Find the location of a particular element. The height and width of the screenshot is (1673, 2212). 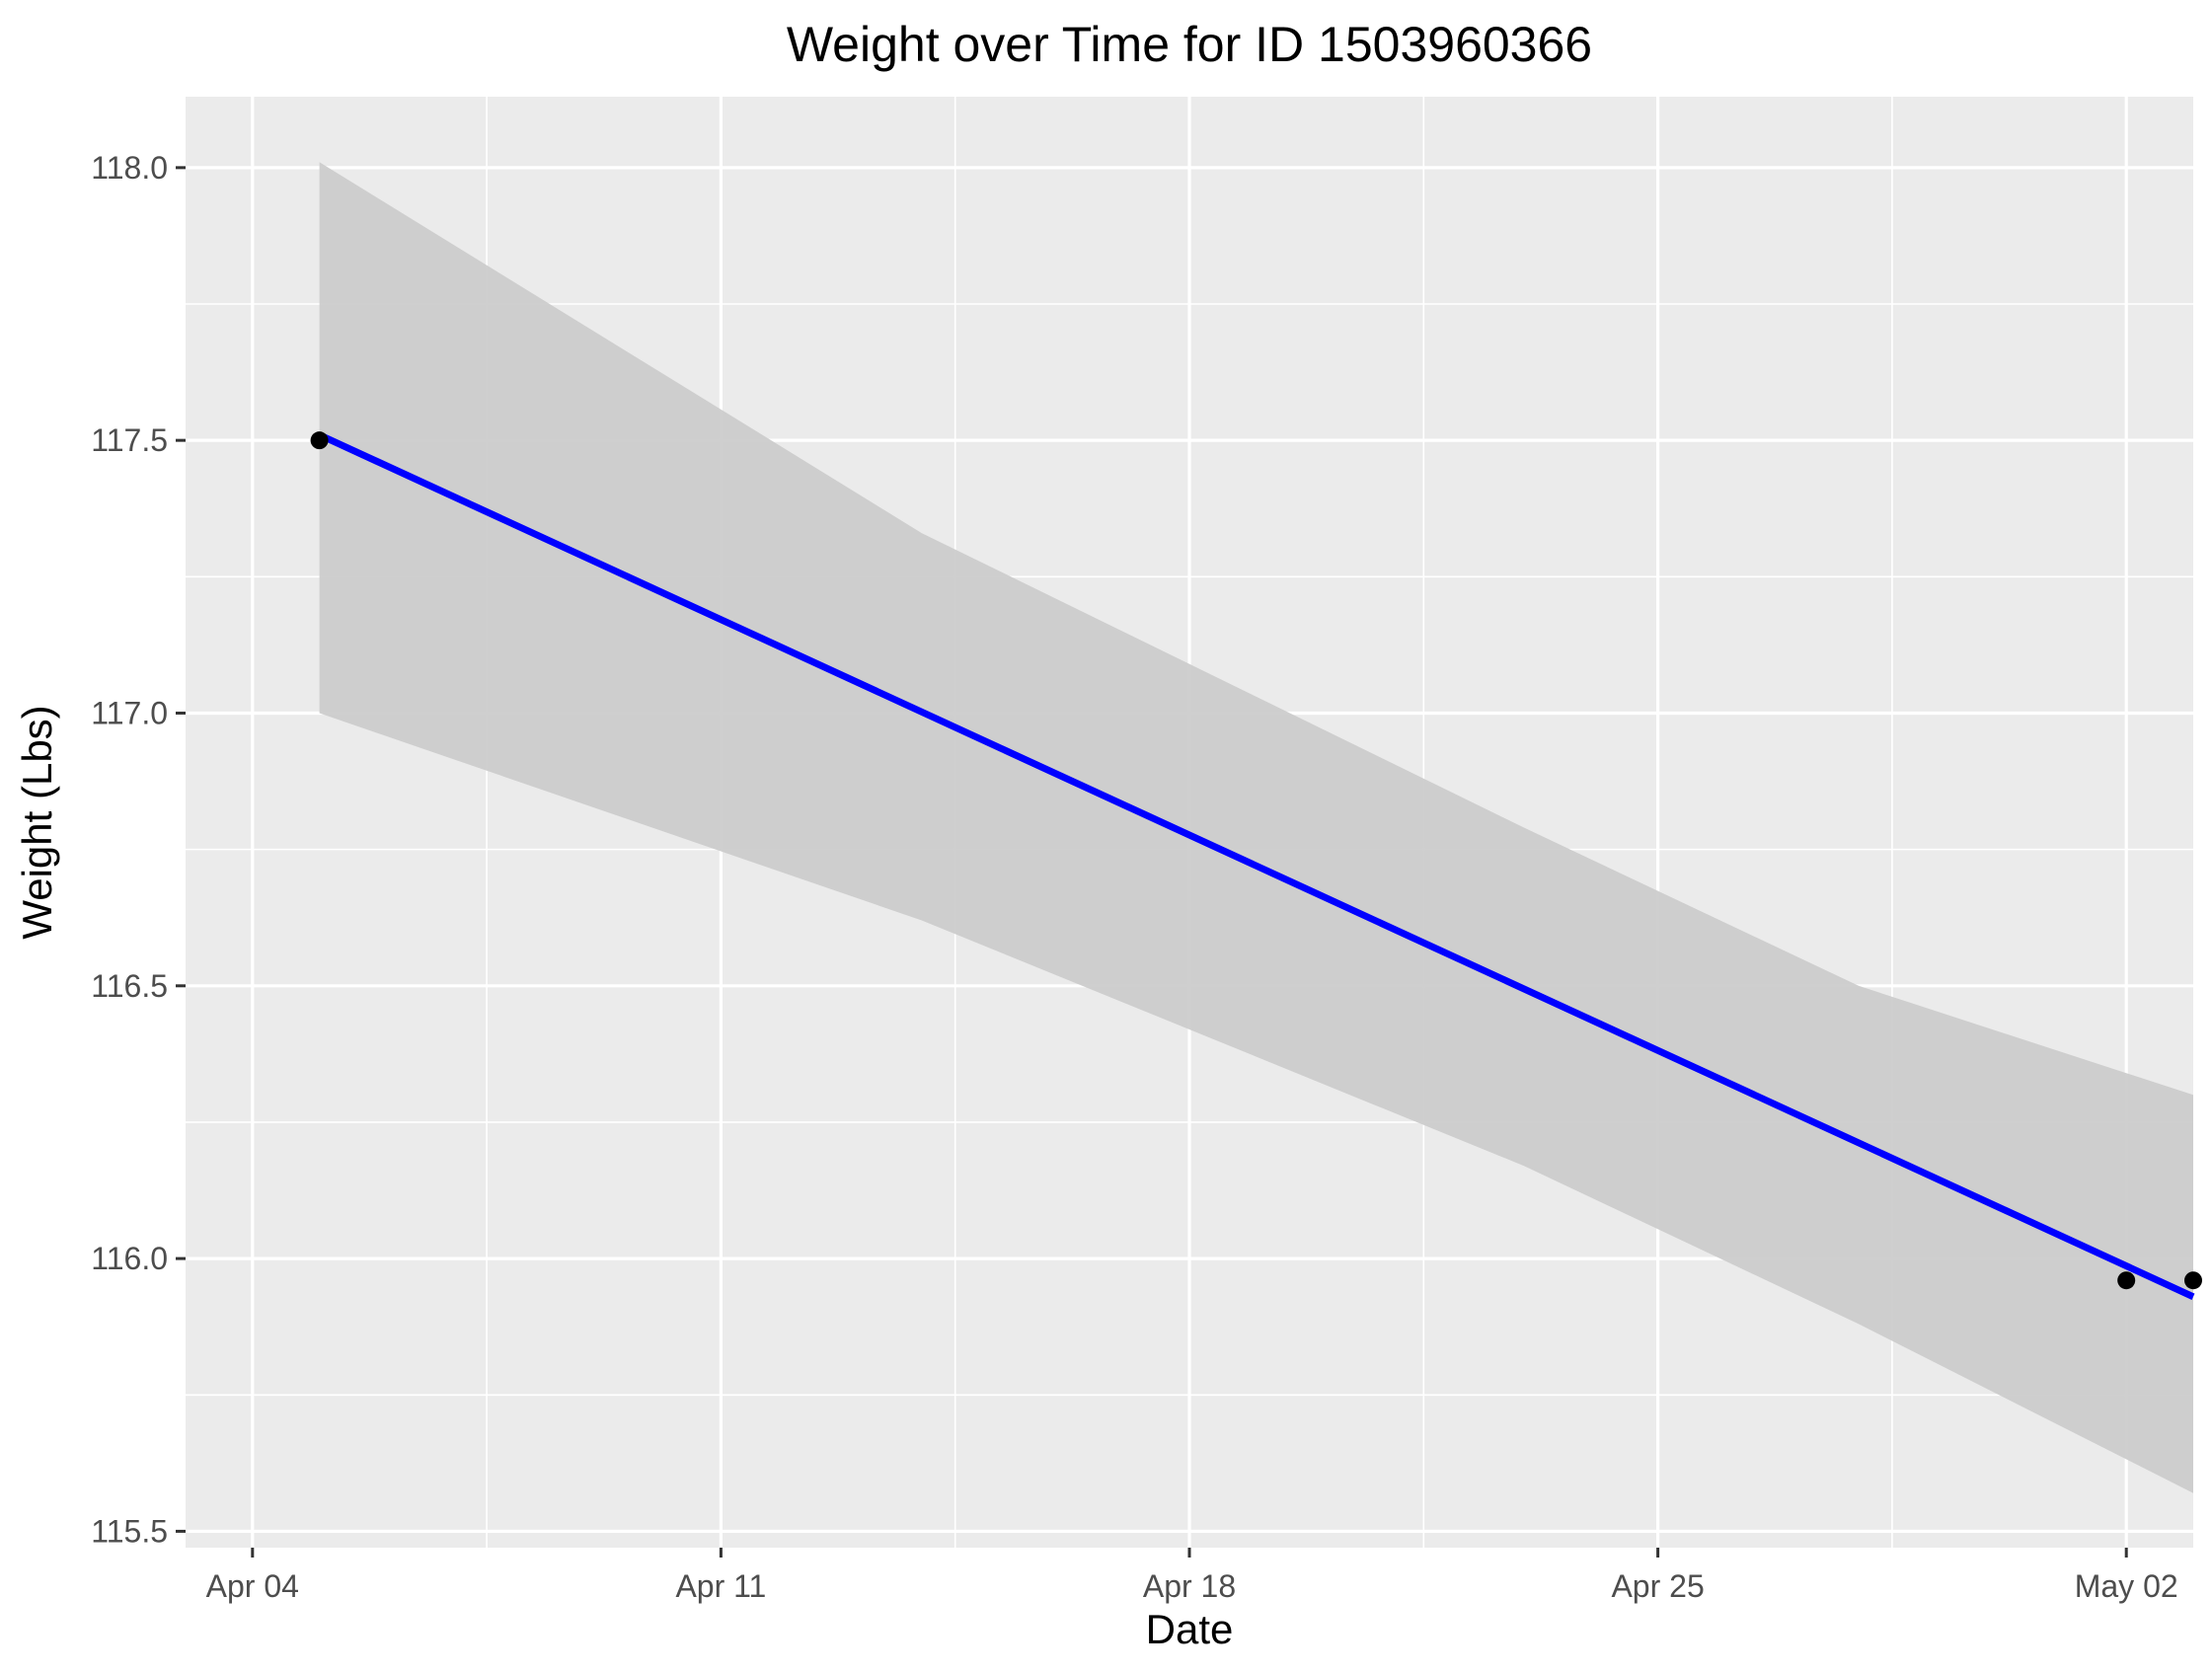

y-tick-label: 117.5 is located at coordinates (129, 440).